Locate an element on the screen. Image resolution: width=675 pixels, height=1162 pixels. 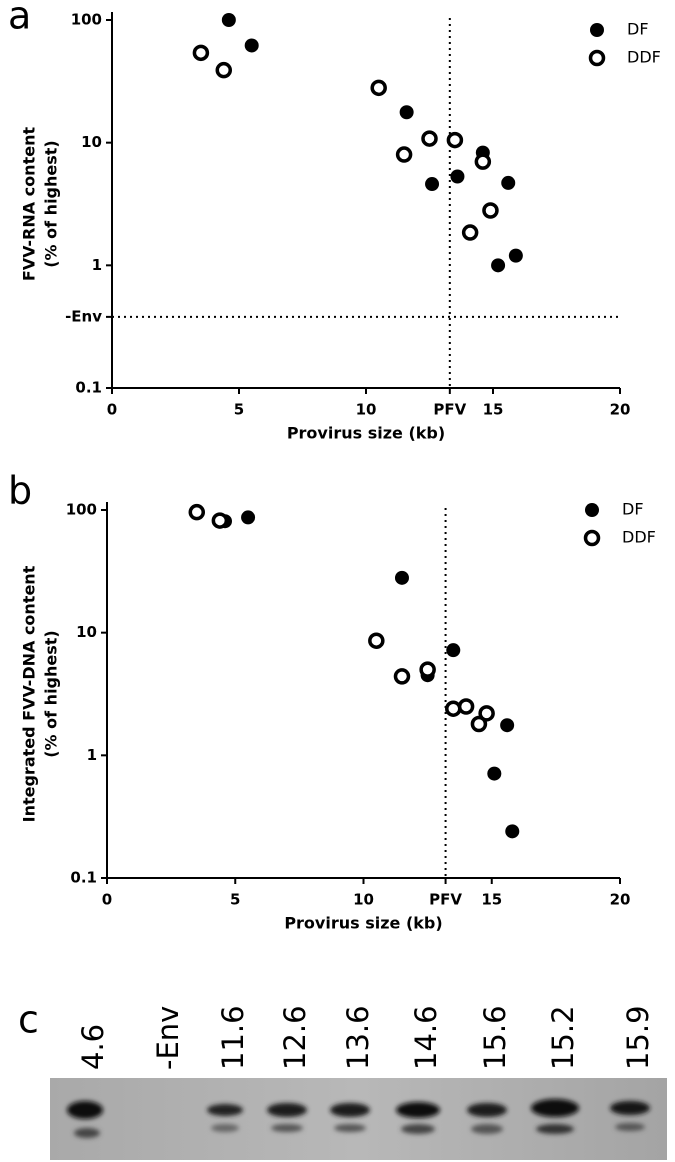
panel-label: a is located at coordinates (19, 19).